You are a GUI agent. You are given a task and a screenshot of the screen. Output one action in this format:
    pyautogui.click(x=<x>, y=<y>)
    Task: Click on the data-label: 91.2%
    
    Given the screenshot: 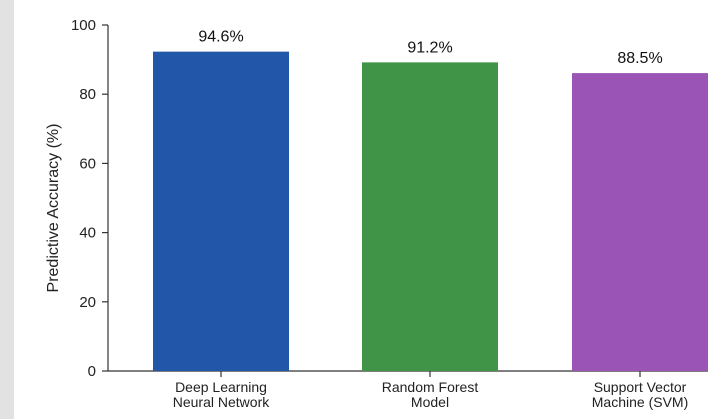 What is the action you would take?
    pyautogui.click(x=429, y=47)
    